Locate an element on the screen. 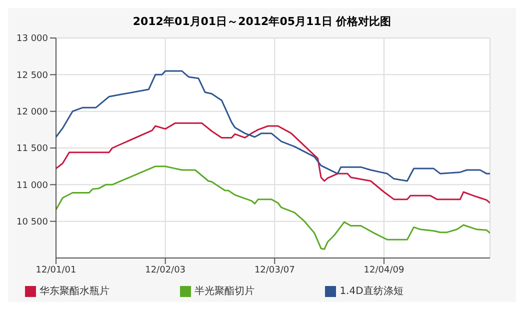  y-tick-label: 12 500 is located at coordinates (32, 75).